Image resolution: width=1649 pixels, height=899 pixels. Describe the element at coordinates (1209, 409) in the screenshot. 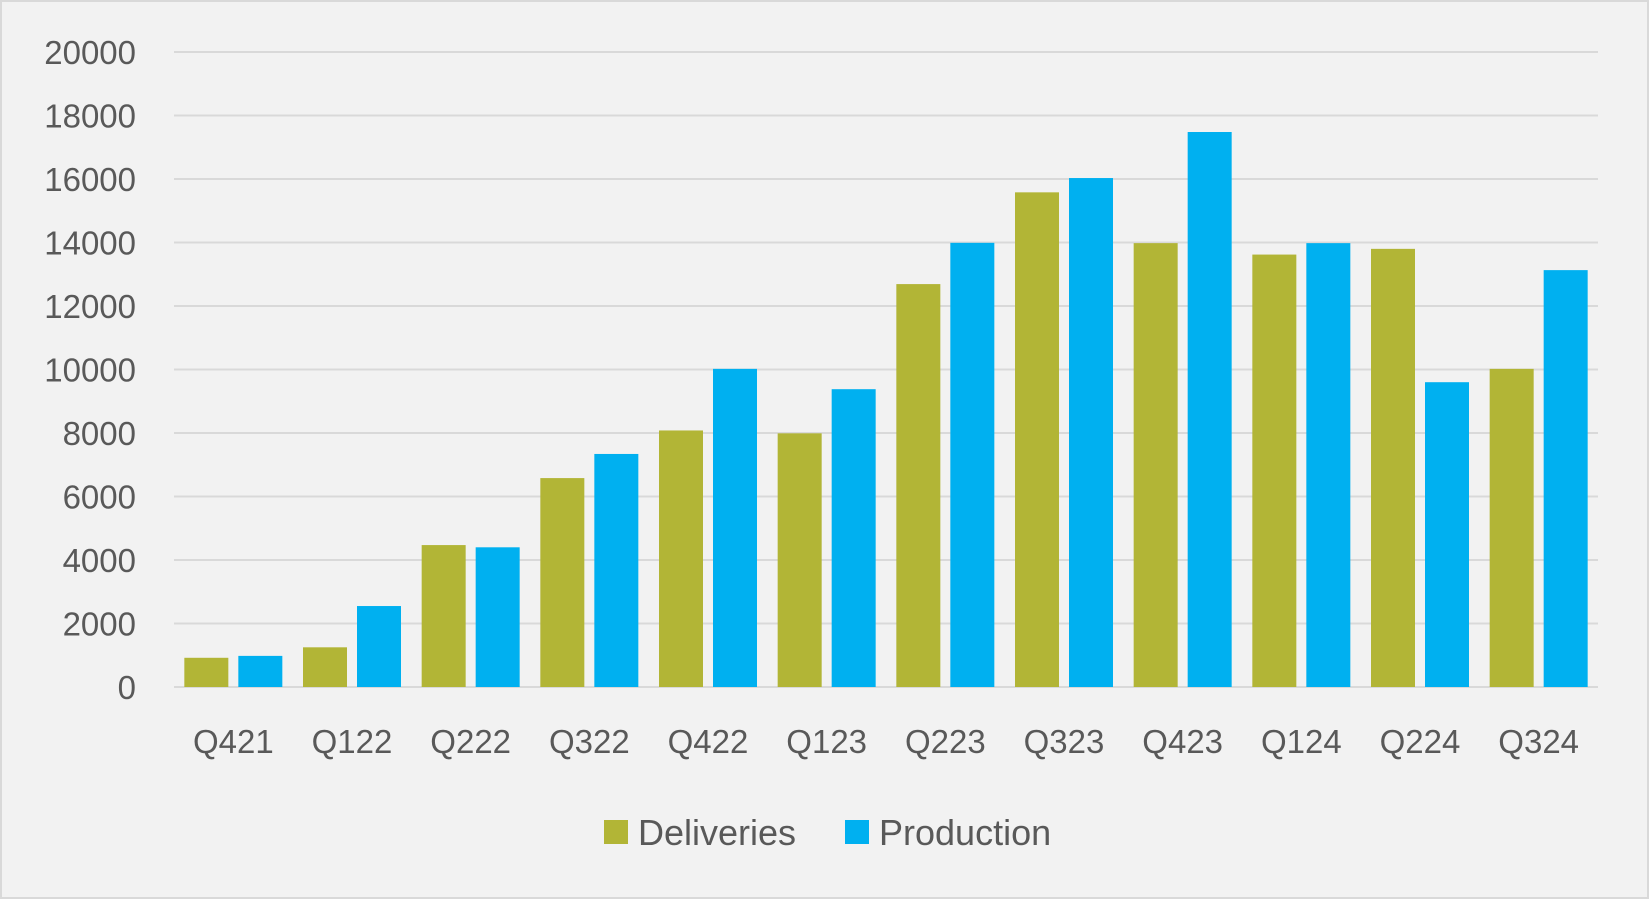

I see `bar-production-q423` at that location.